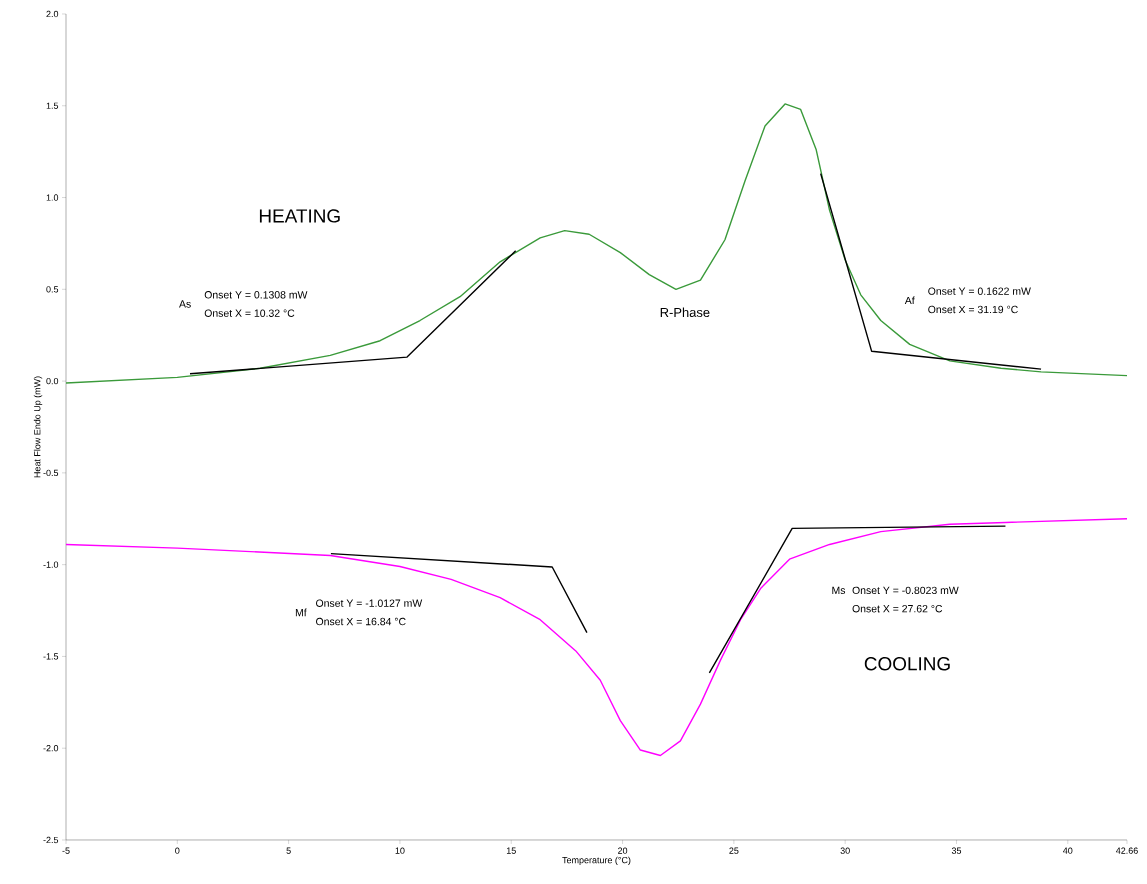 The width and height of the screenshot is (1147, 884). I want to click on y-tick-label: -1.5, so click(51, 656).